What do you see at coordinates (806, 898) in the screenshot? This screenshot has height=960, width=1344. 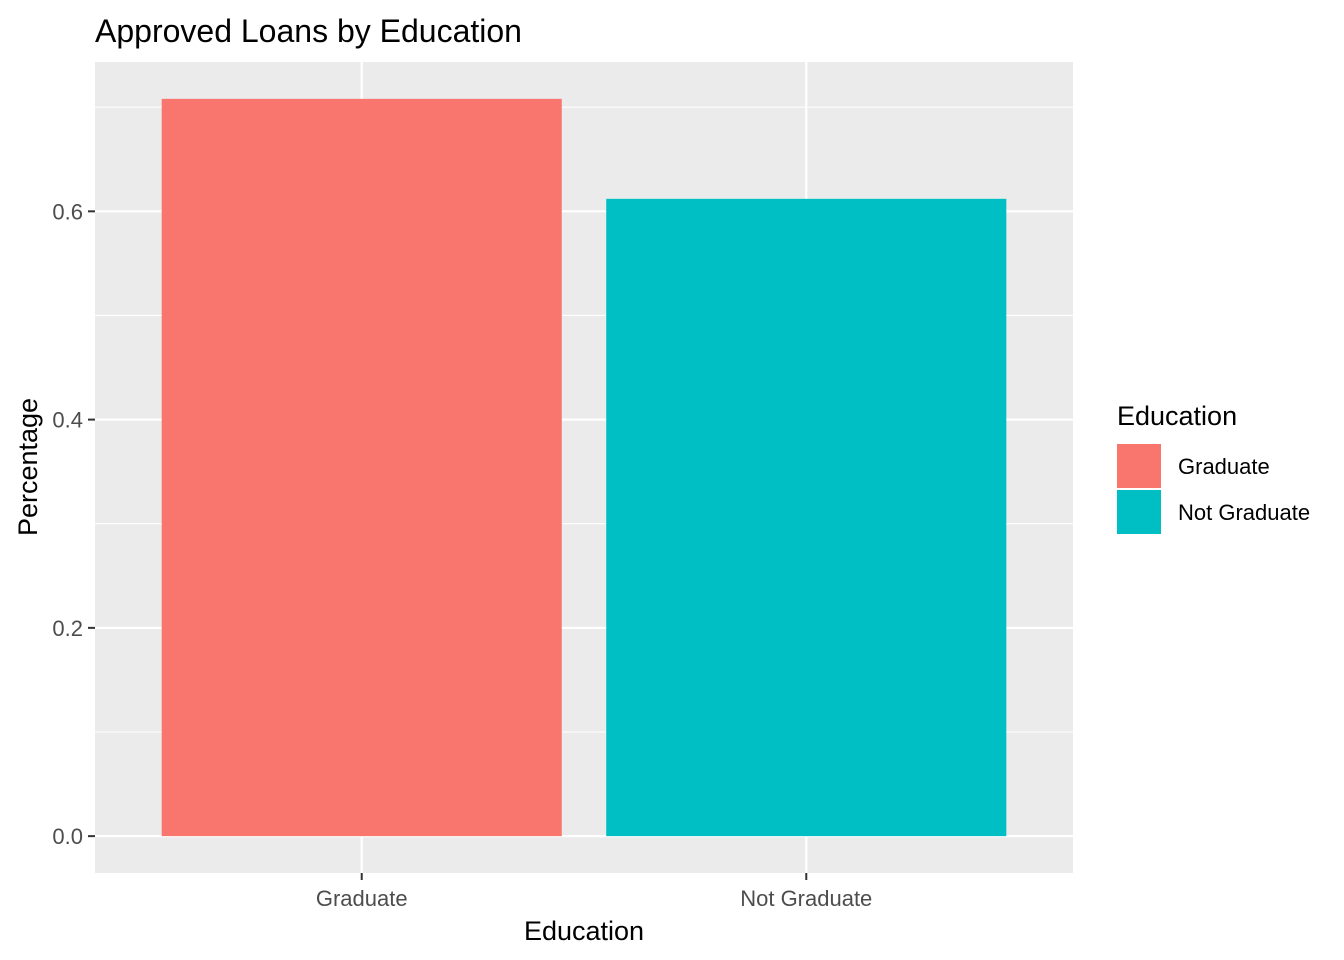 I see `x-tick-label: Not Graduate` at bounding box center [806, 898].